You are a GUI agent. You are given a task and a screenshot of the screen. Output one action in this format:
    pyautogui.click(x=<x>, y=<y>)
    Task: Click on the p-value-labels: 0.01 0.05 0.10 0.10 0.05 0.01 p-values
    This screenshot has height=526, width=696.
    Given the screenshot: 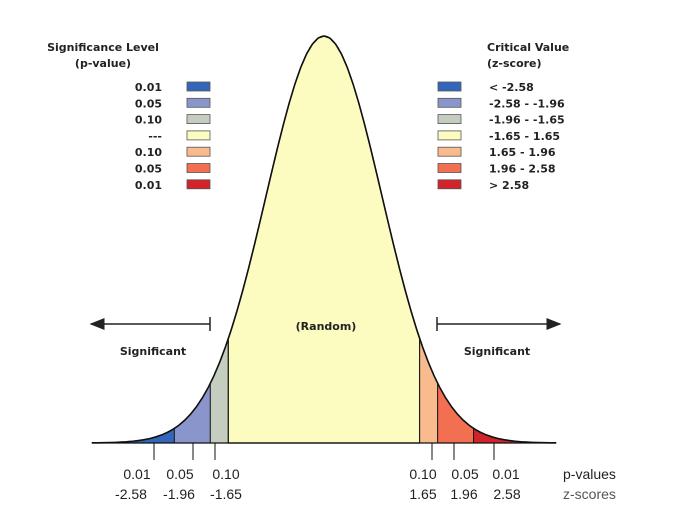 What is the action you would take?
    pyautogui.click(x=369, y=474)
    